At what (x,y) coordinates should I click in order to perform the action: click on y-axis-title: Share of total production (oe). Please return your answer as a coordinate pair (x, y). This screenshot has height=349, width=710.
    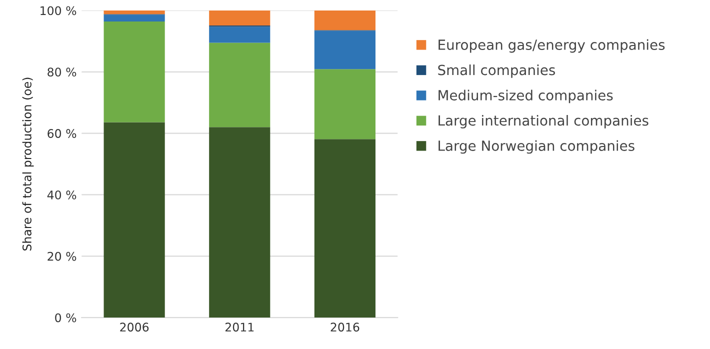
    Looking at the image, I should click on (28, 164).